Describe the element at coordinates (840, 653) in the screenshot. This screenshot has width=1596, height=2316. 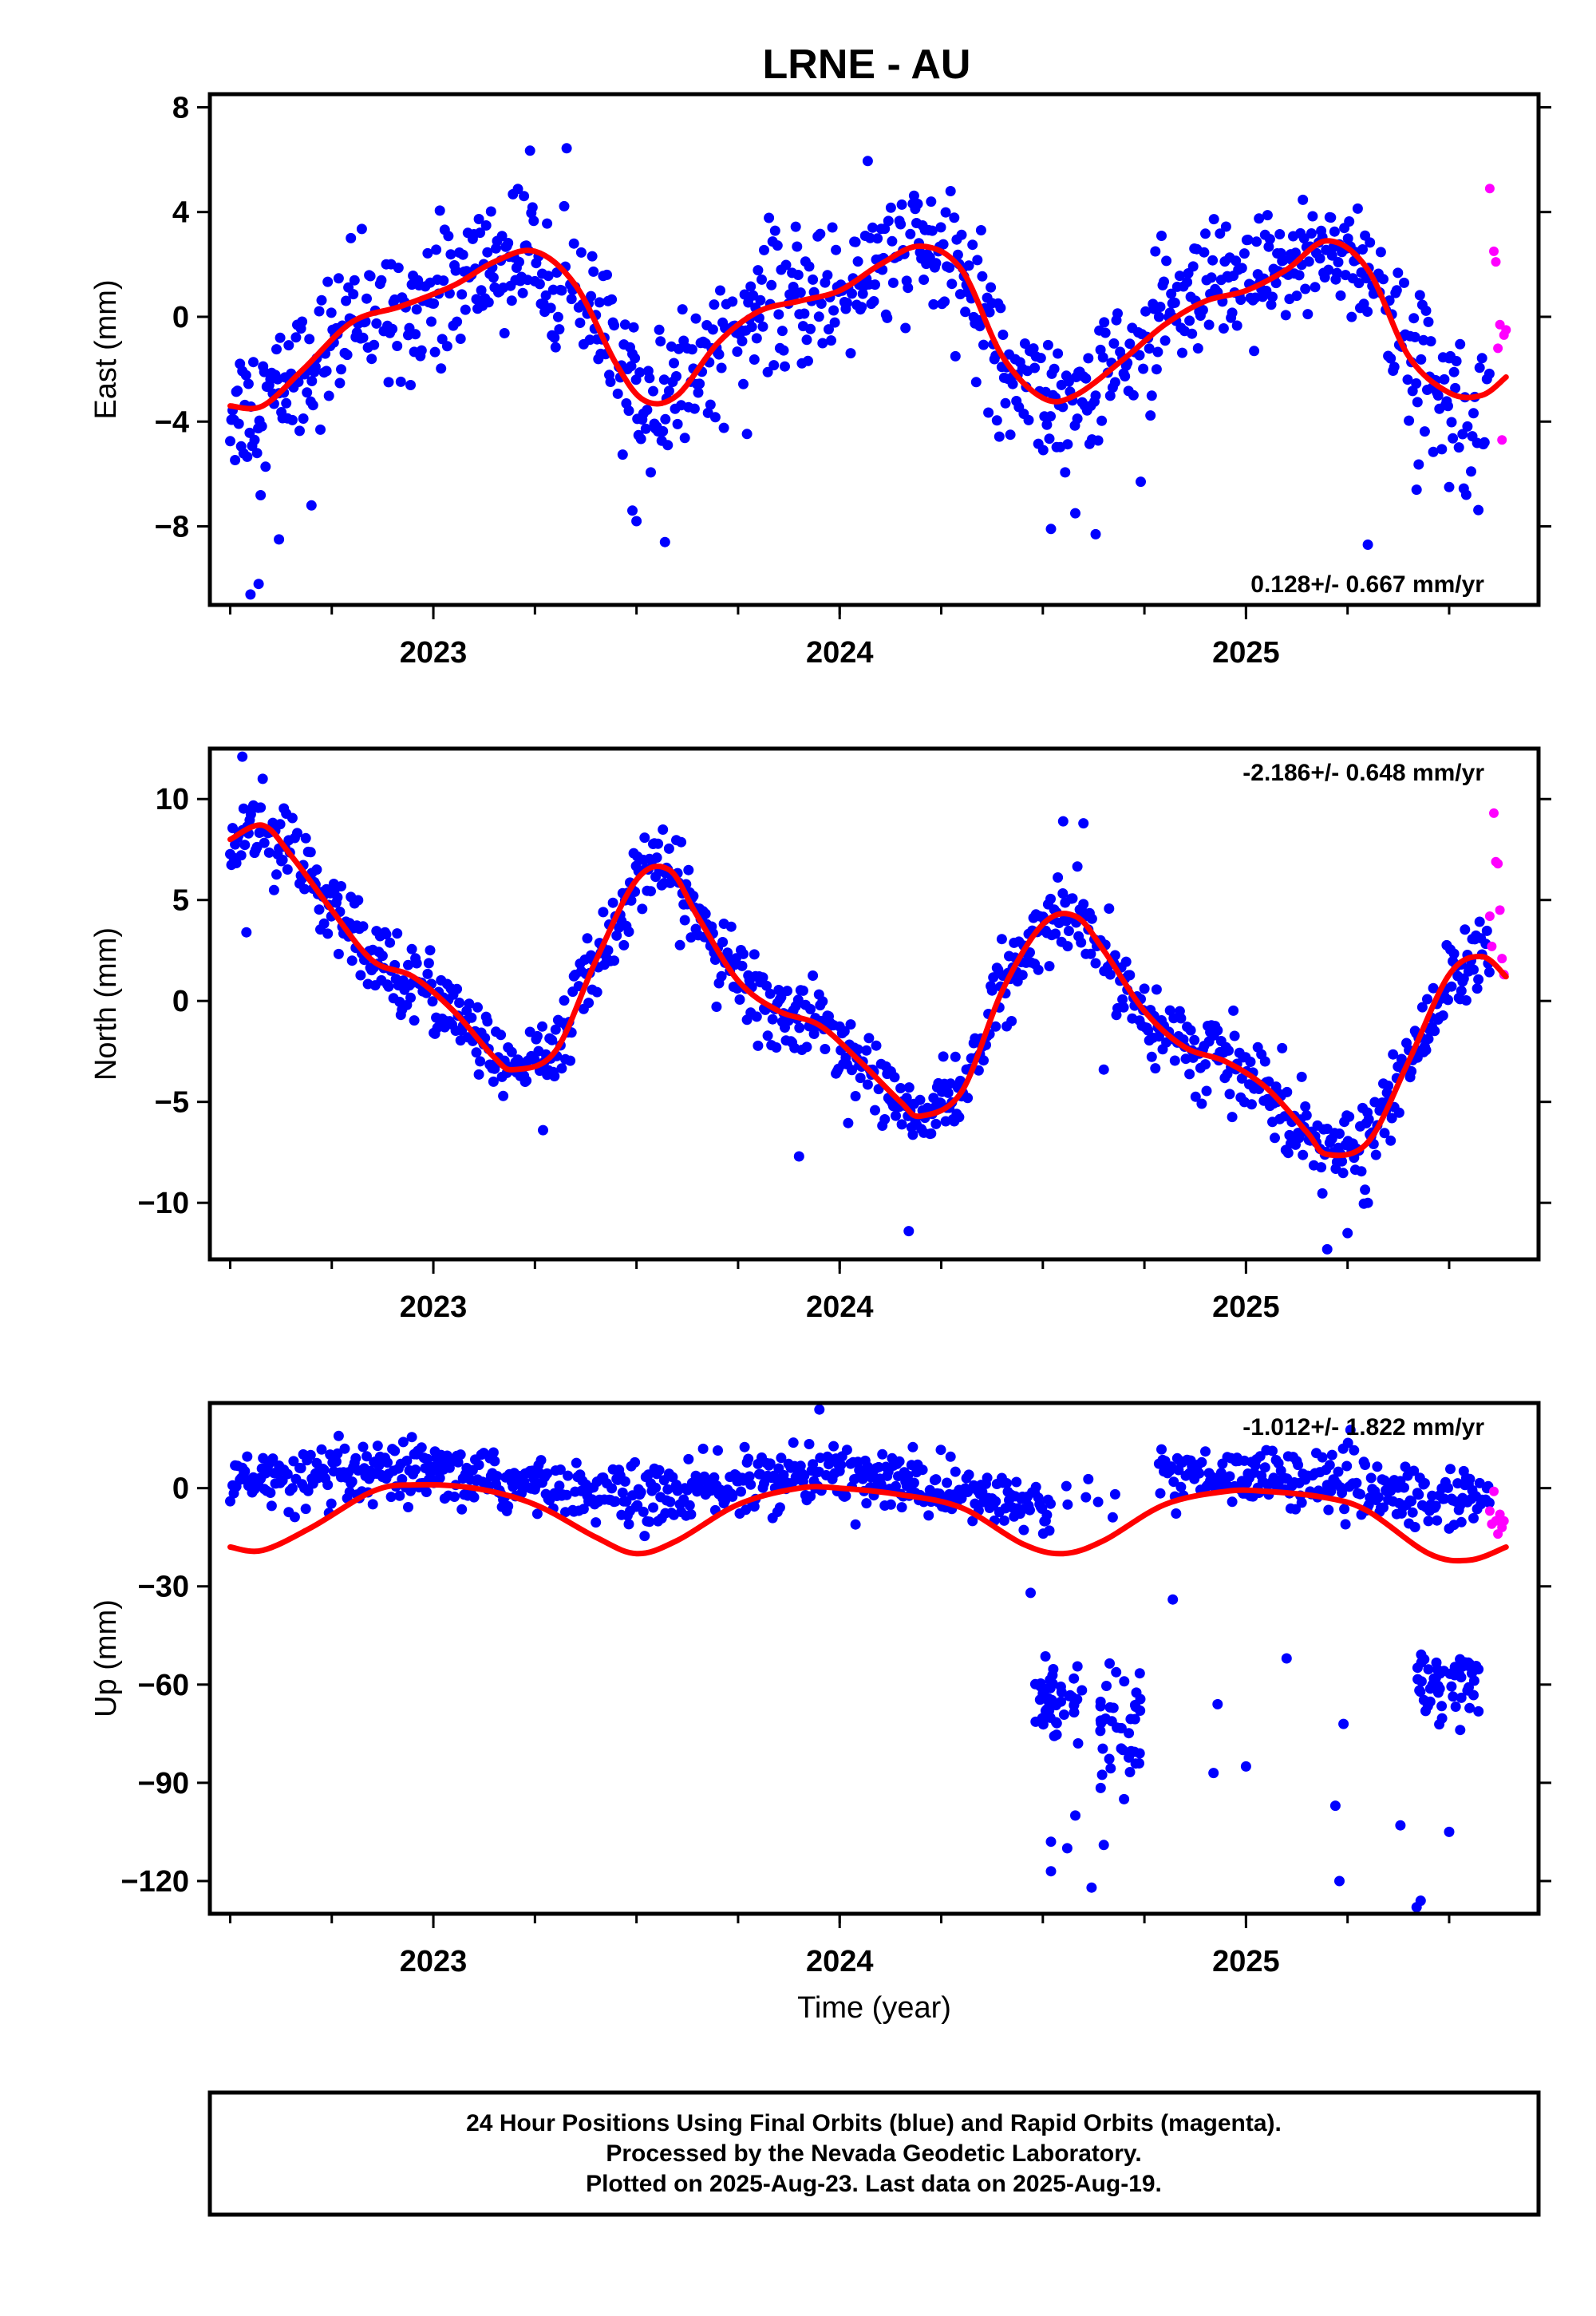
I see `east-xtick-label: 2024` at that location.